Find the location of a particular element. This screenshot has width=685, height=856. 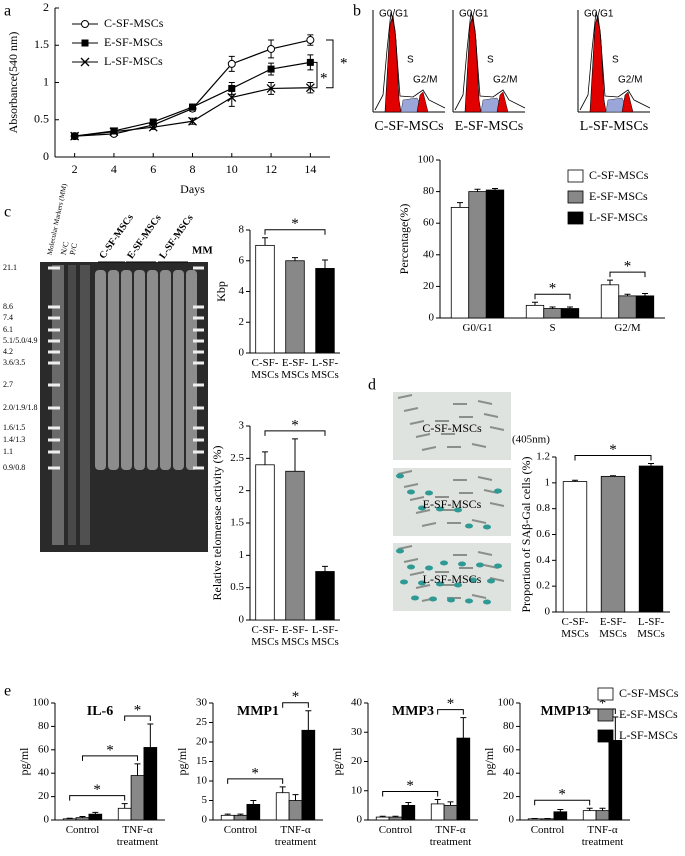

histogram-caption: E-SF-MSCs is located at coordinates (489, 126).